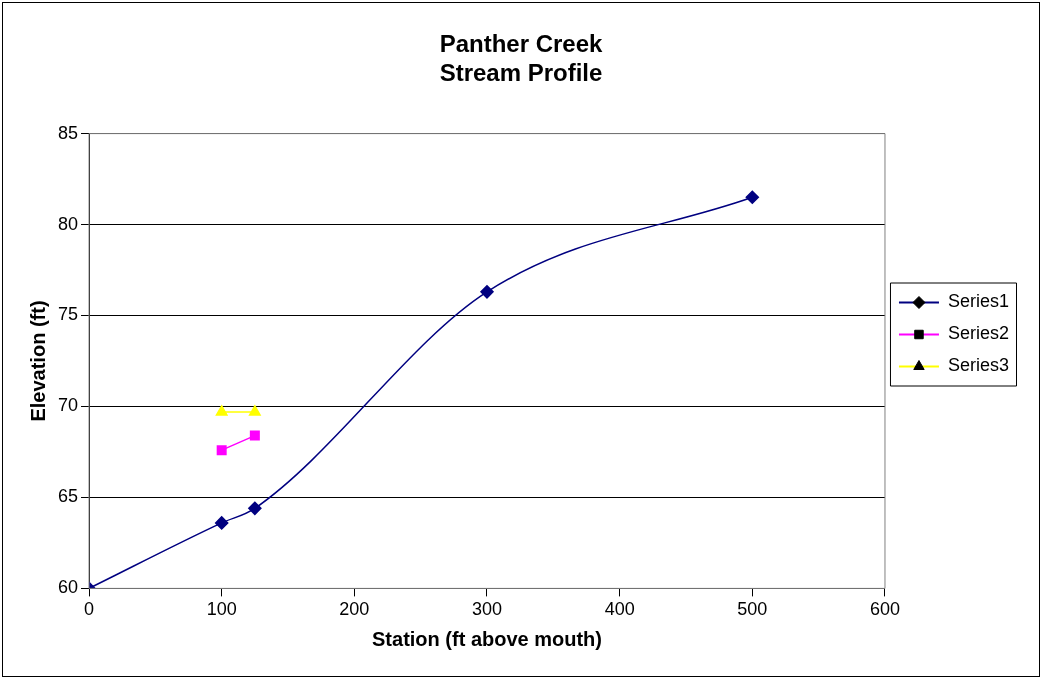 This screenshot has height=681, width=1044. Describe the element at coordinates (619, 609) in the screenshot. I see `x-tick-label: 400` at that location.